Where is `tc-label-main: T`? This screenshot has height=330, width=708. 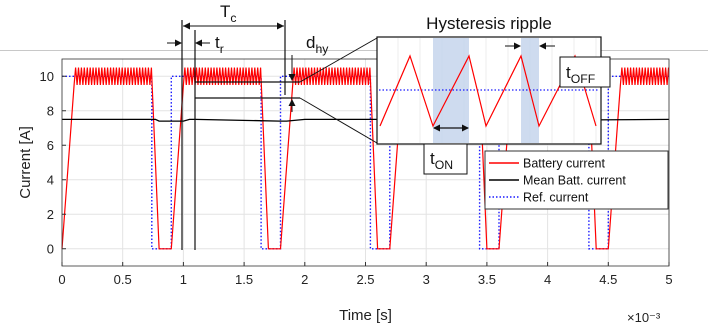
tc-label-main: T is located at coordinates (225, 11).